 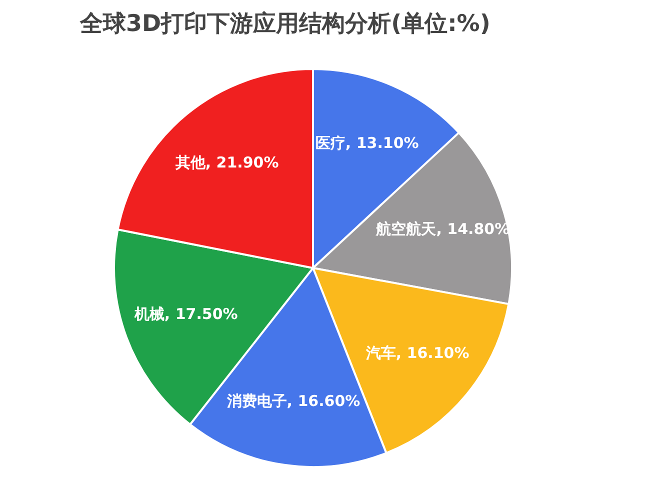 I want to click on chart-title: 全球3D打印下游应用结构分析(单位:%), so click(x=285, y=24).